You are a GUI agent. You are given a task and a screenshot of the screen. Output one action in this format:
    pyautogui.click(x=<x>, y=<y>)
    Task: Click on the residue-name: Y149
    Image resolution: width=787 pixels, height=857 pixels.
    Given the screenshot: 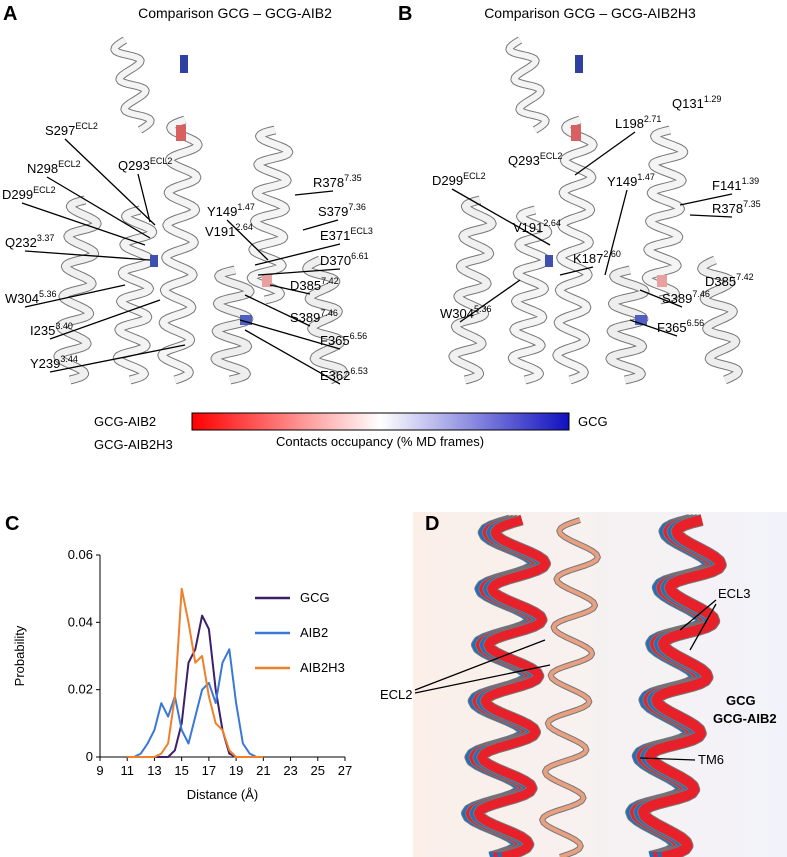 What is the action you would take?
    pyautogui.click(x=222, y=211)
    